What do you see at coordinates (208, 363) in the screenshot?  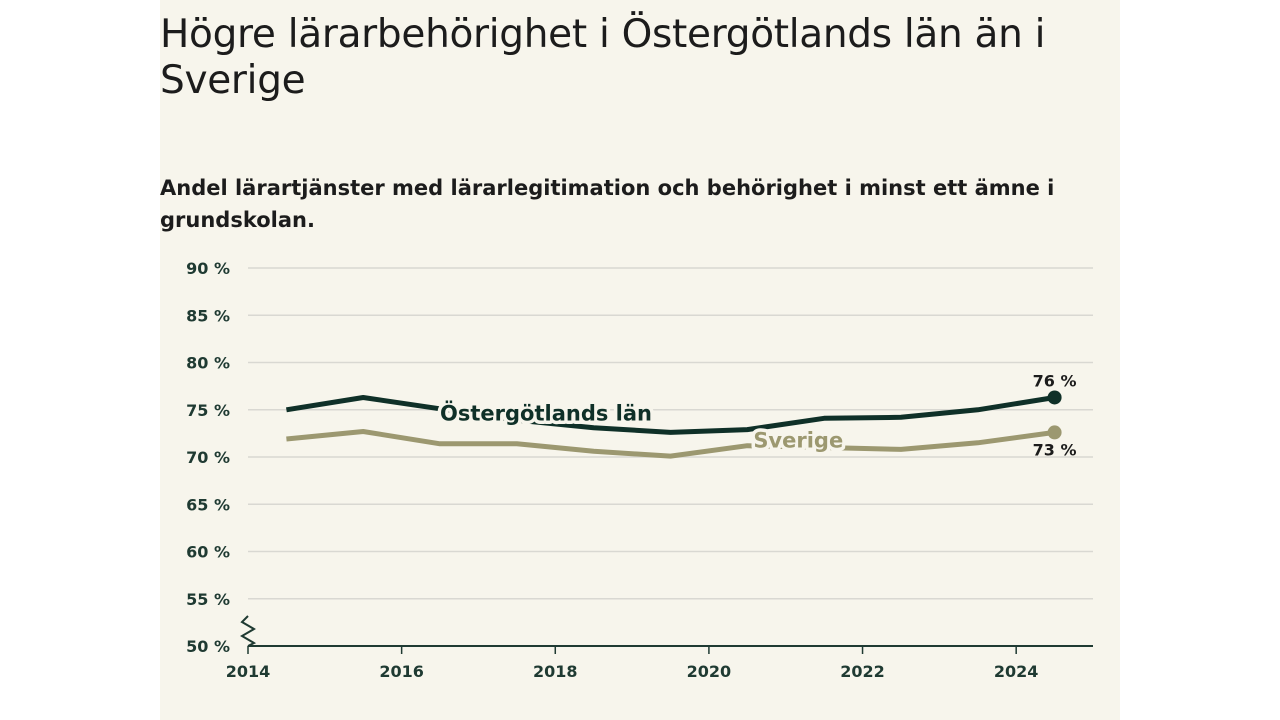 I see `y-tick-label: 80 %` at bounding box center [208, 363].